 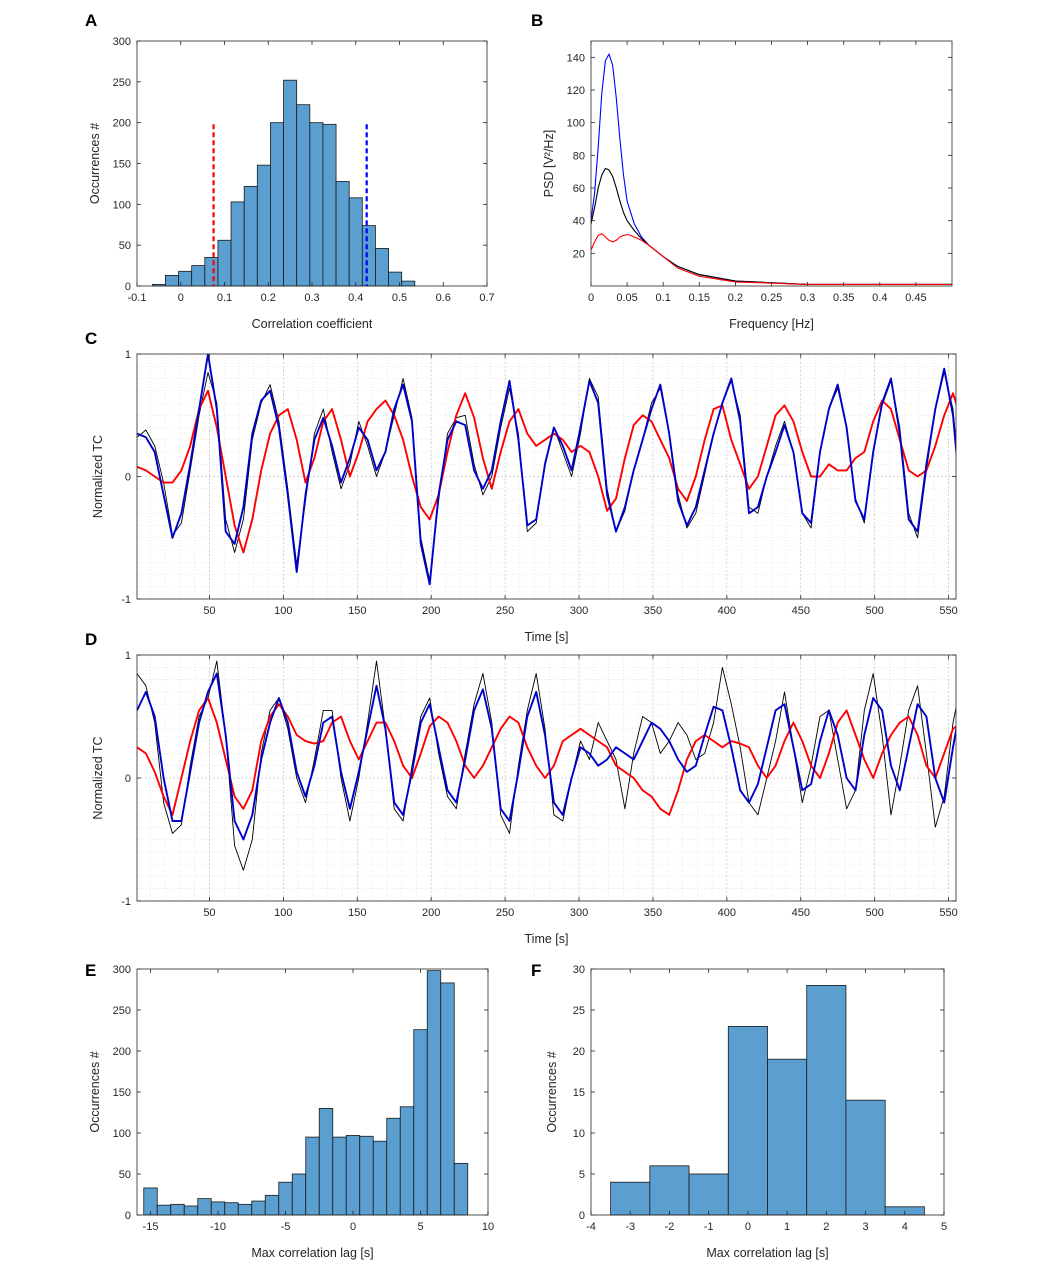 I want to click on x-tick-label: -15, so click(x=151, y=1227).